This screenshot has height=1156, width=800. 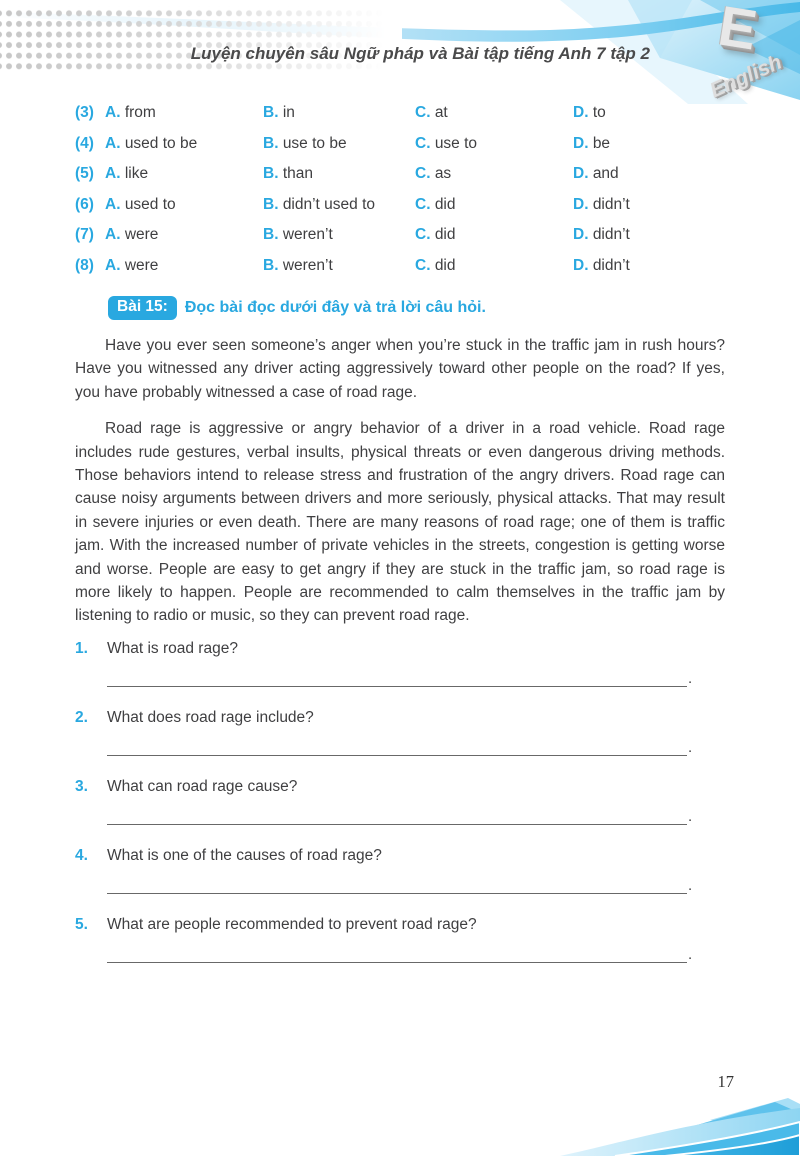 I want to click on question-number: 2., so click(x=81, y=717).